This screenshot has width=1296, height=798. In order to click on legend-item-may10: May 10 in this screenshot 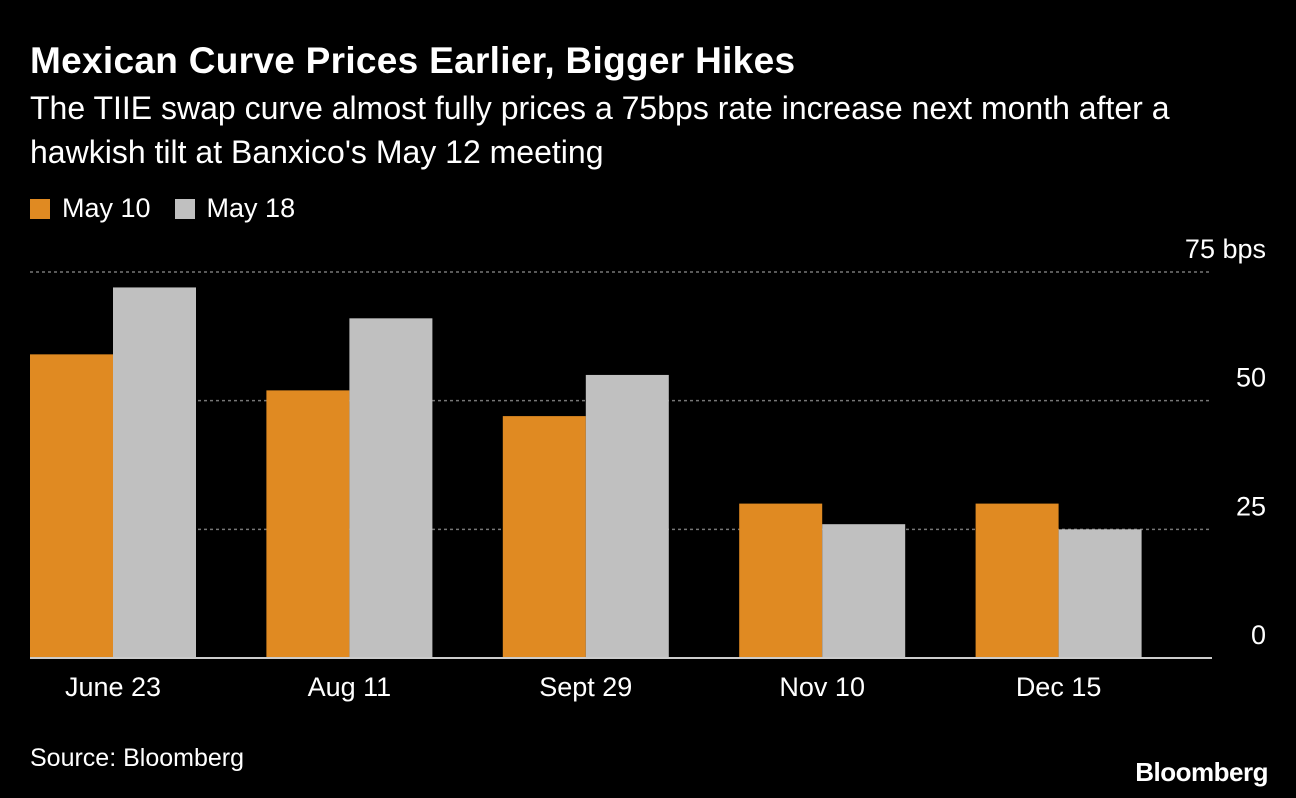, I will do `click(90, 208)`.